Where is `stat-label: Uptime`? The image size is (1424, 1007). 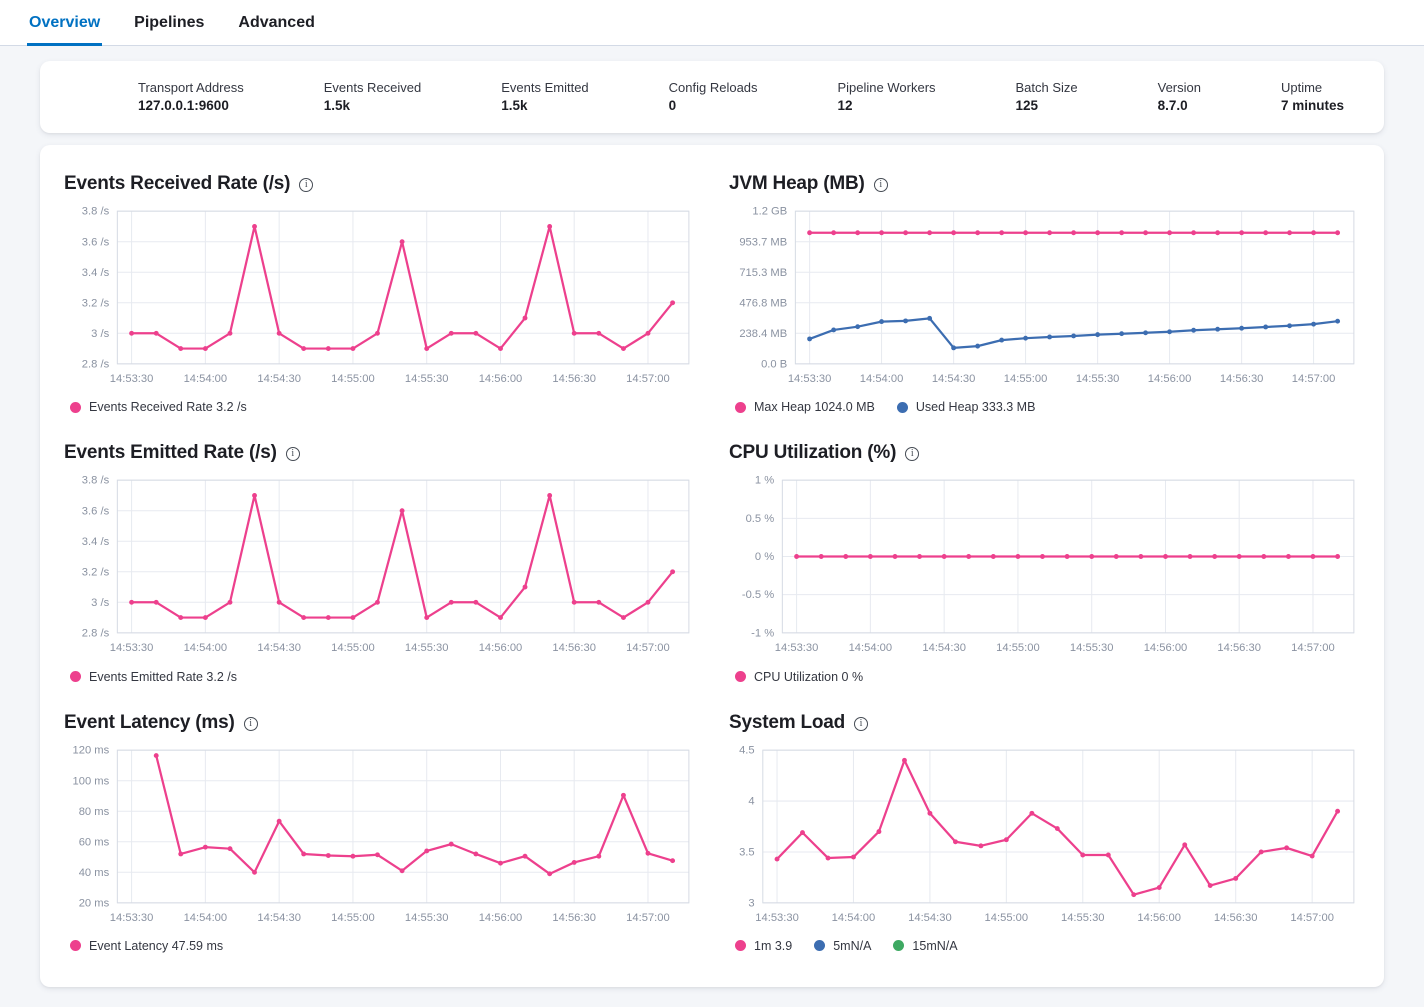 stat-label: Uptime is located at coordinates (1301, 88).